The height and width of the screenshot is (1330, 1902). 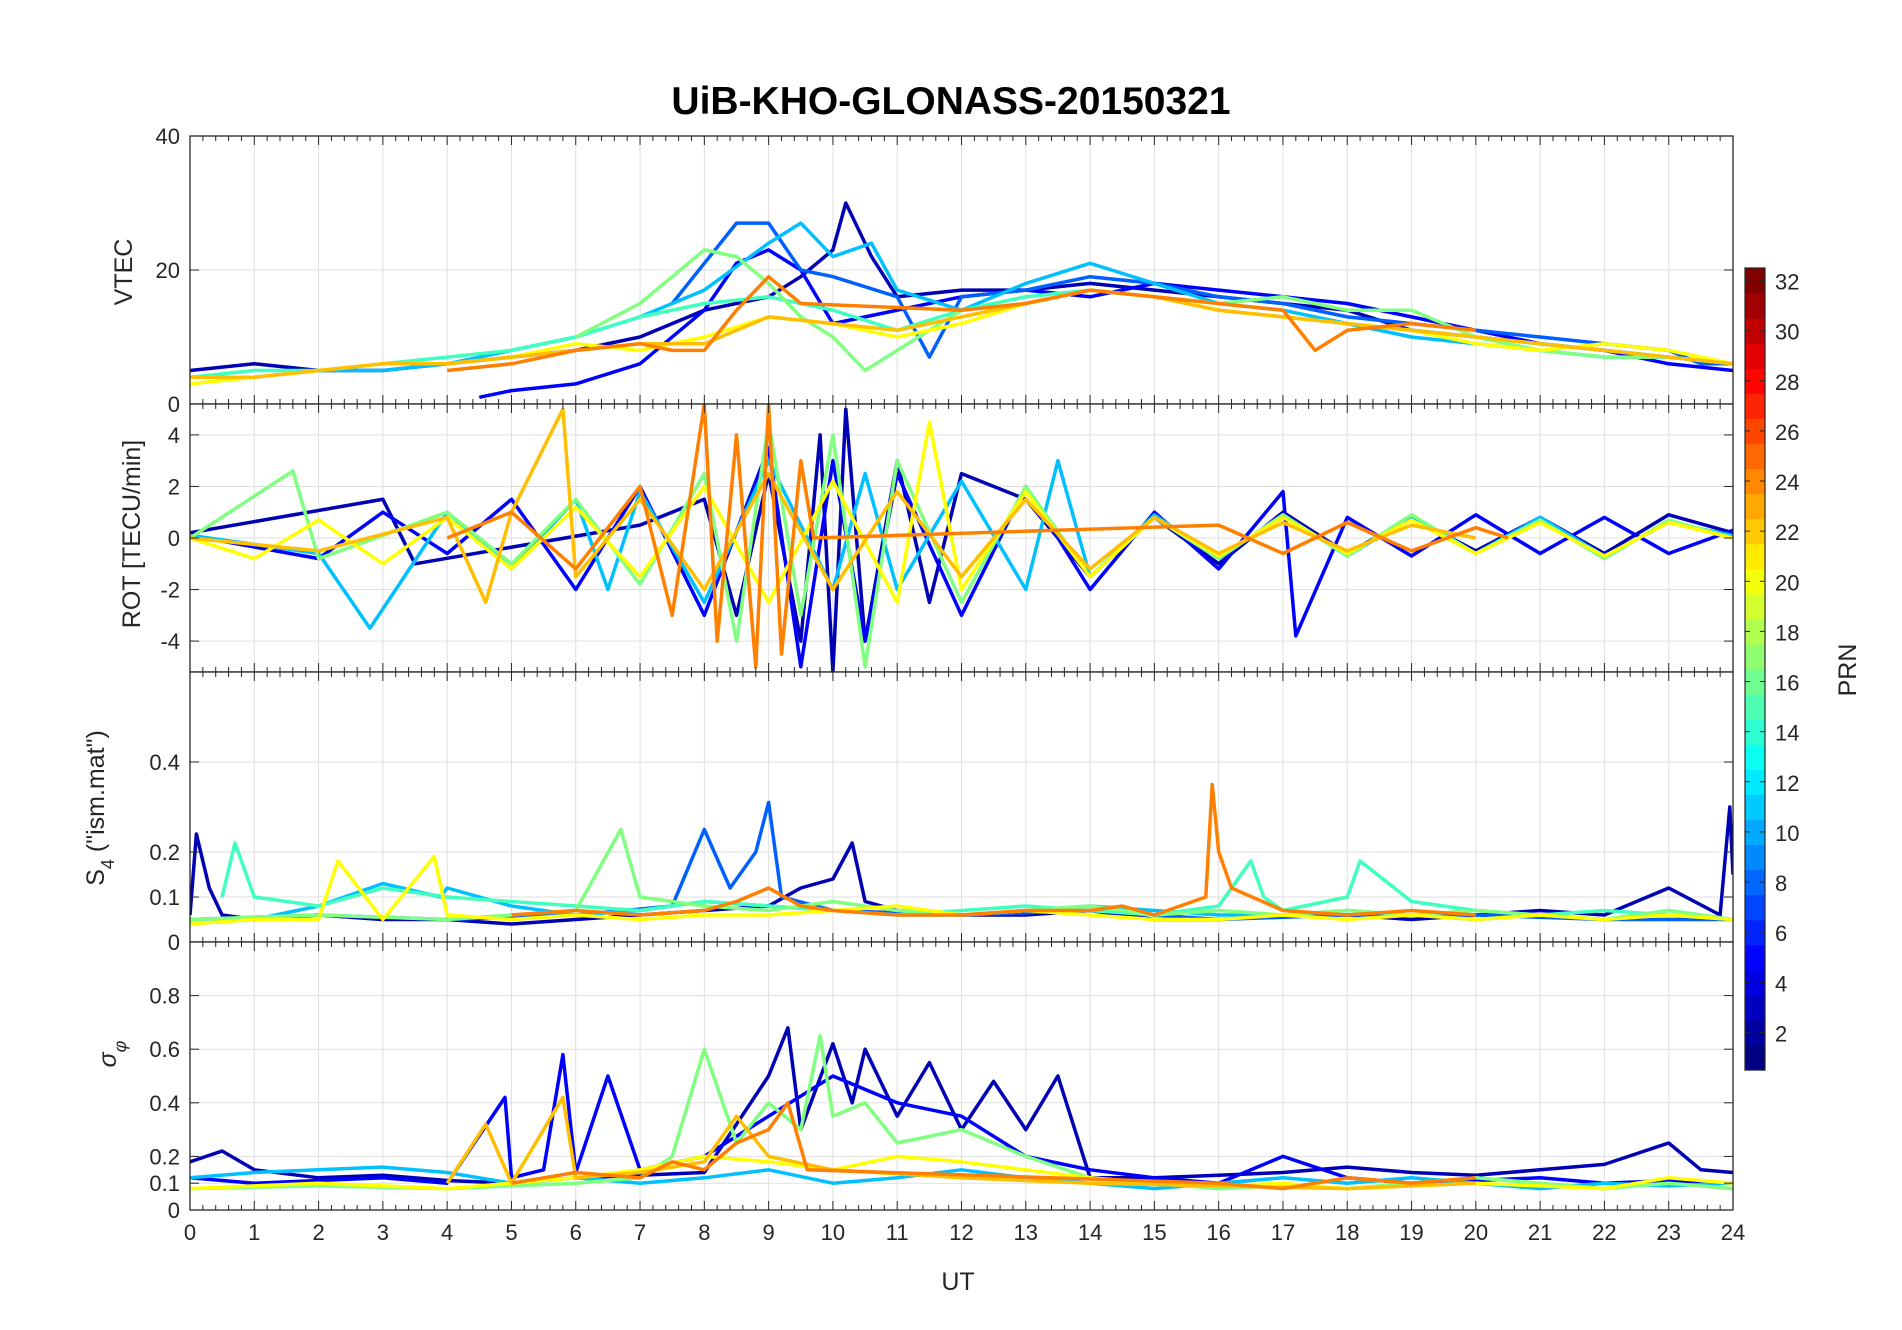 What do you see at coordinates (108, 1059) in the screenshot?
I see `sigma-ylabel-main: σ` at bounding box center [108, 1059].